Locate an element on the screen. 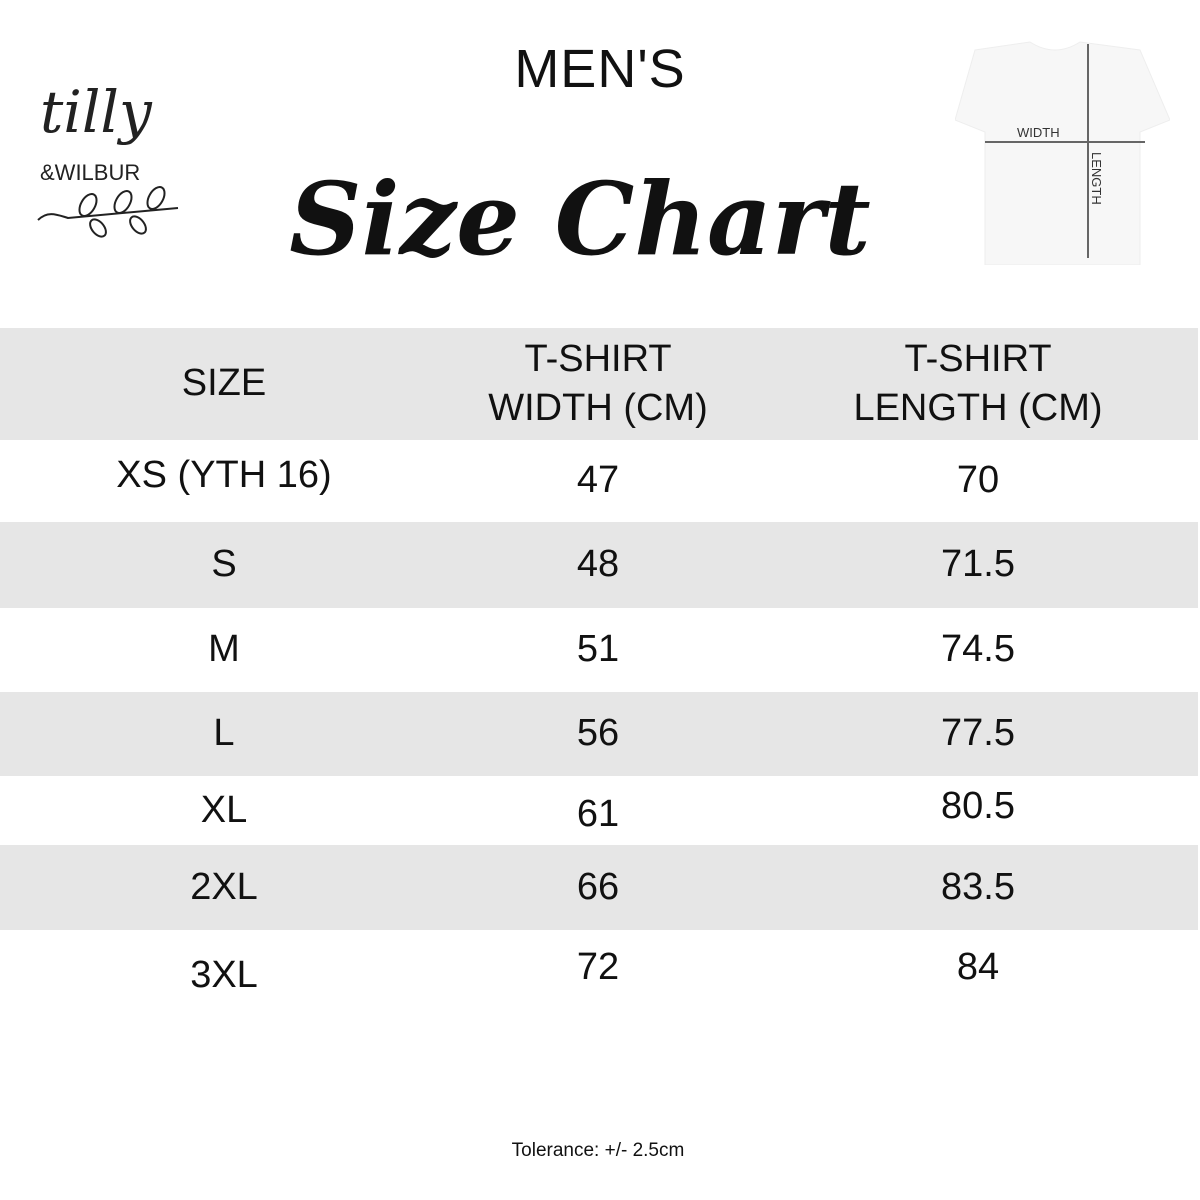 This screenshot has width=1200, height=1200. size-cell: M is located at coordinates (224, 649).